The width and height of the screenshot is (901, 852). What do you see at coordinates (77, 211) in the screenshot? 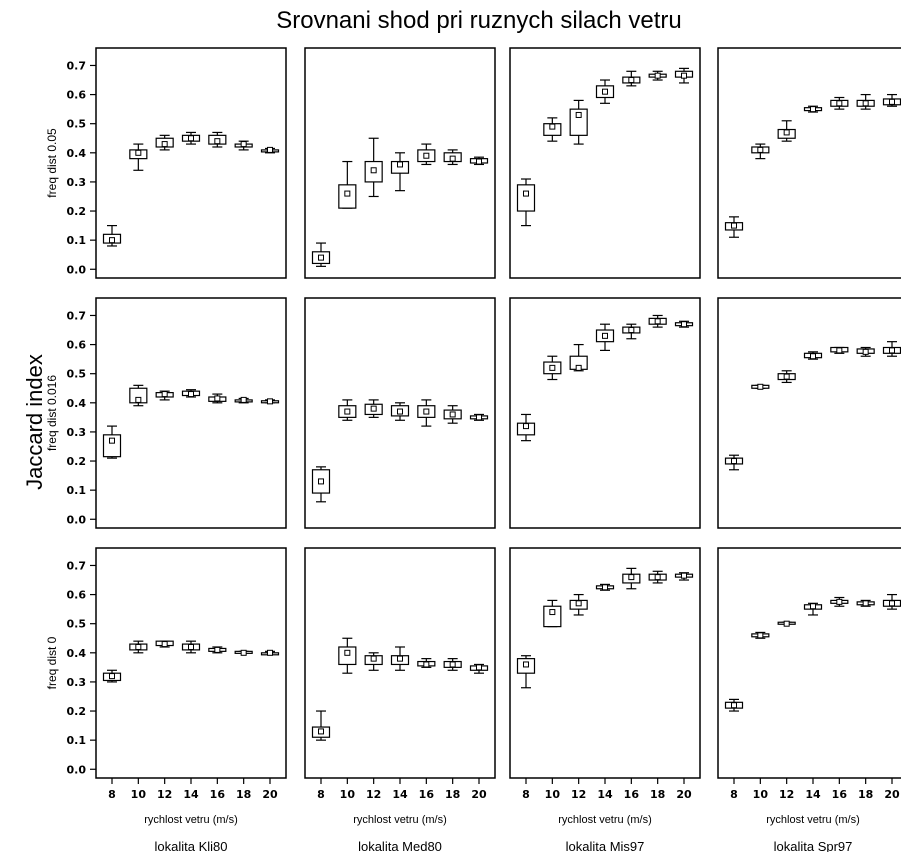
I see `y-tick-label: 0.2` at bounding box center [77, 211].